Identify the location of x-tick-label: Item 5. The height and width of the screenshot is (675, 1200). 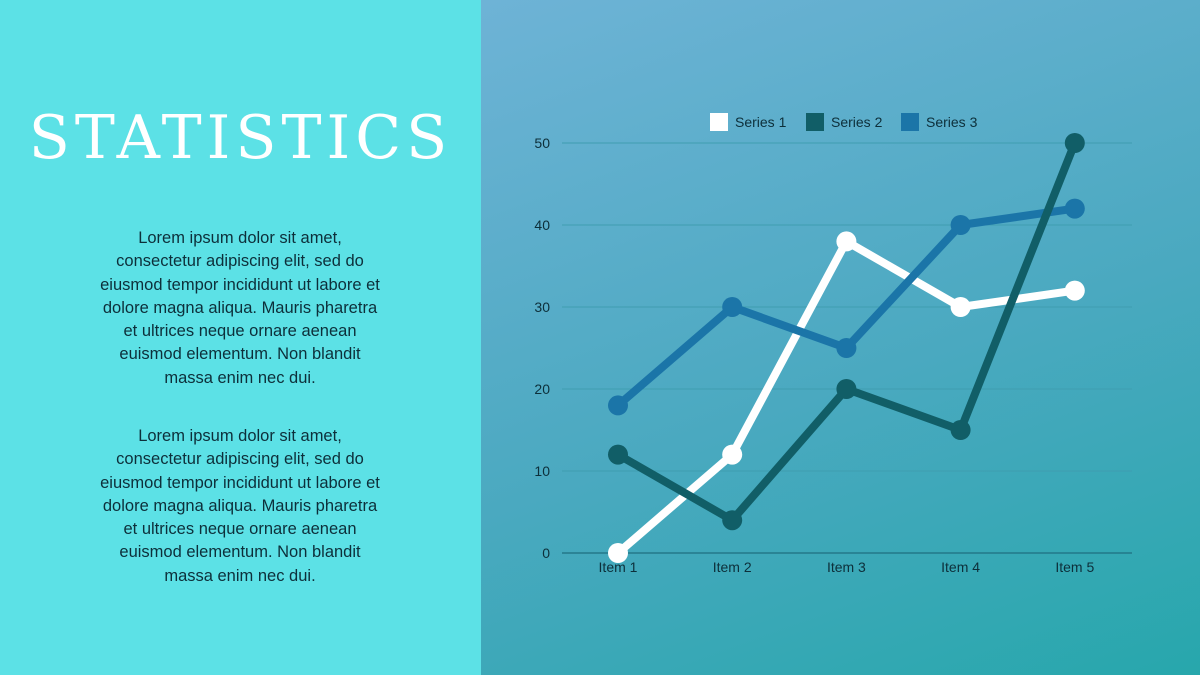
(1074, 567).